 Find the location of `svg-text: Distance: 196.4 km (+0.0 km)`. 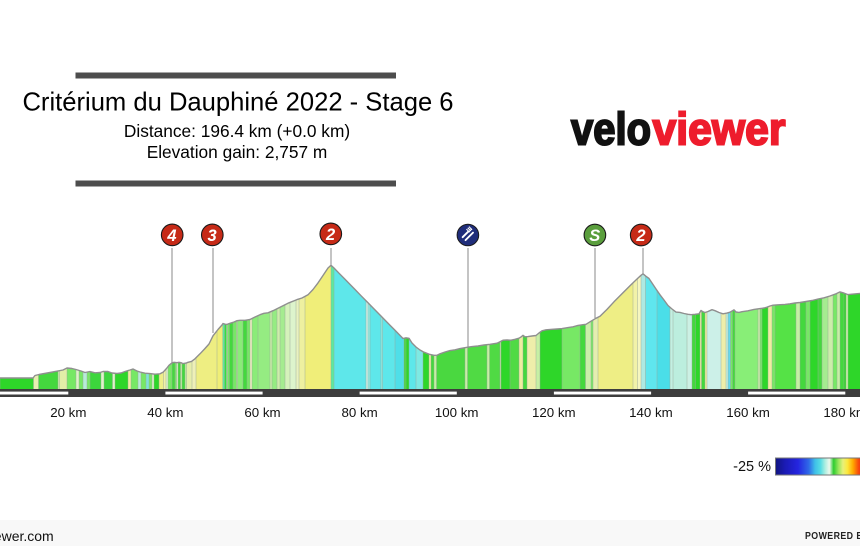

svg-text: Distance: 196.4 km (+0.0 km) is located at coordinates (237, 131).